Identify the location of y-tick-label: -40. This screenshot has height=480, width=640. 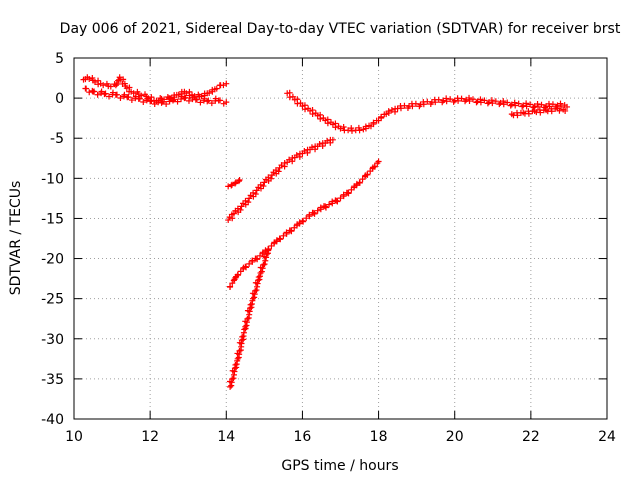
(52, 420).